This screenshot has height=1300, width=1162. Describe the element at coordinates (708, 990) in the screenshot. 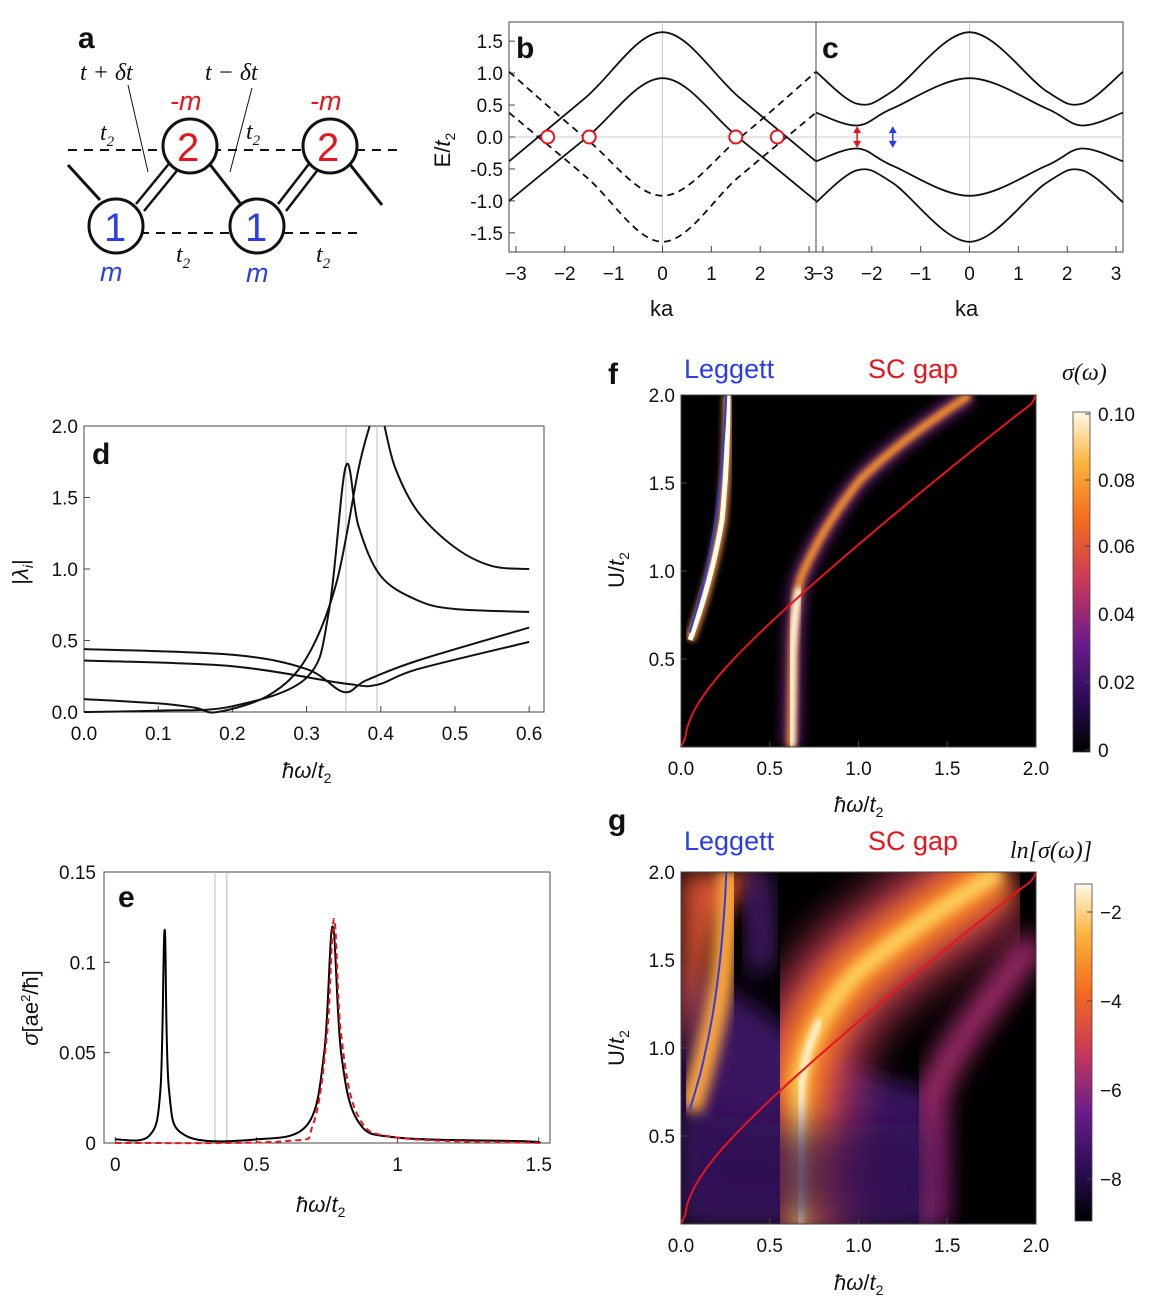

I see `leggett-curve` at that location.